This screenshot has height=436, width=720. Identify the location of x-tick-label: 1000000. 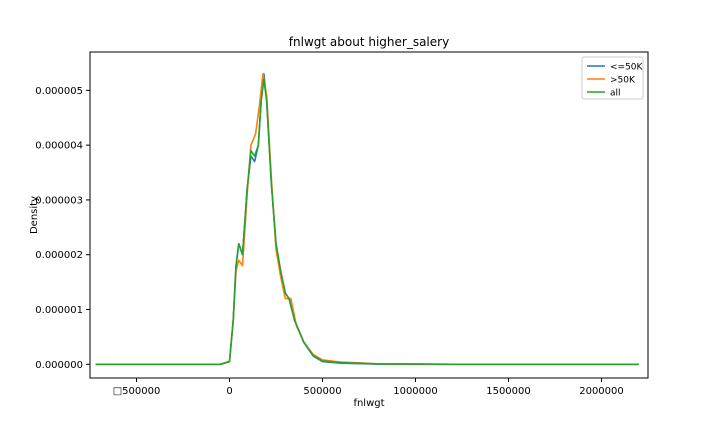
(415, 391).